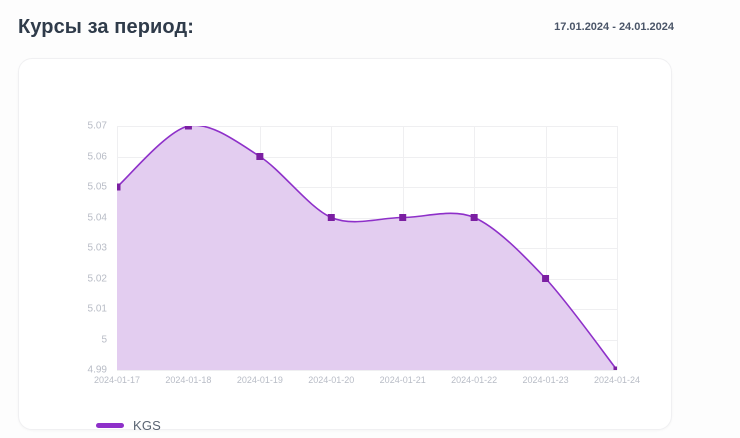 The height and width of the screenshot is (438, 740). I want to click on chart-legend: KGS, so click(128, 425).